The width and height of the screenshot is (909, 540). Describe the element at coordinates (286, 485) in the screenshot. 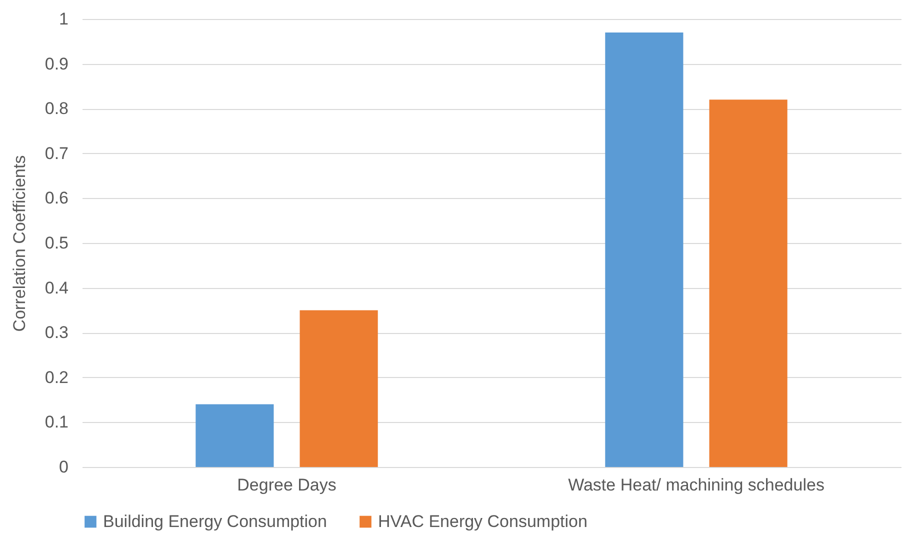

I see `x-tick-label: Degree Days` at that location.